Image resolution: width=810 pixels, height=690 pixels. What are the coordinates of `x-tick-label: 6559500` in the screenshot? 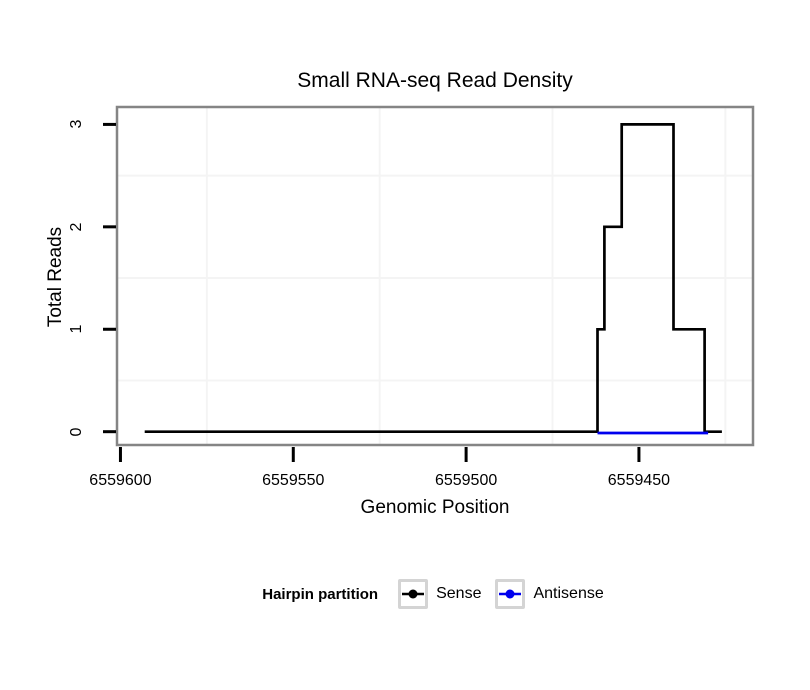 It's located at (466, 480).